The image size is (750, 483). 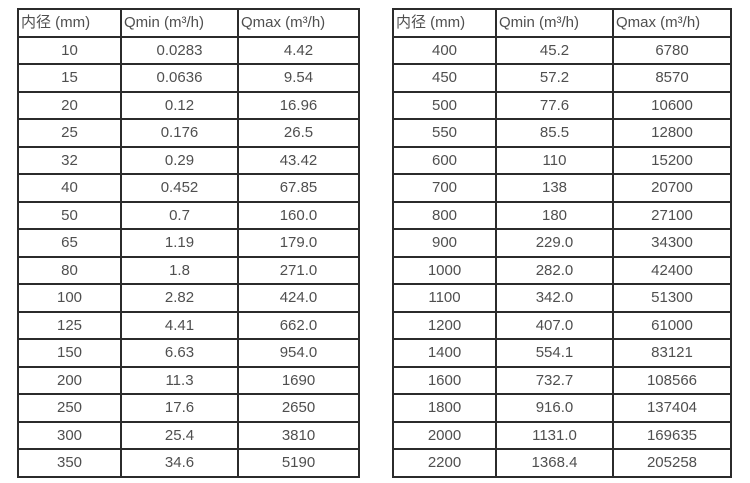 What do you see at coordinates (179, 188) in the screenshot?
I see `table-cell: 0.452` at bounding box center [179, 188].